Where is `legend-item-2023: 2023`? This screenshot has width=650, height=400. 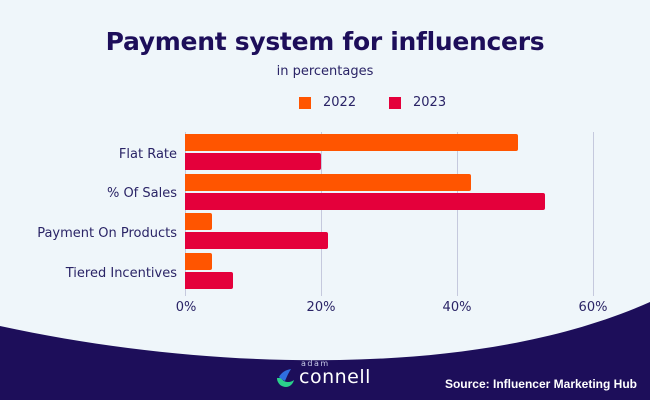 legend-item-2023: 2023 is located at coordinates (417, 102).